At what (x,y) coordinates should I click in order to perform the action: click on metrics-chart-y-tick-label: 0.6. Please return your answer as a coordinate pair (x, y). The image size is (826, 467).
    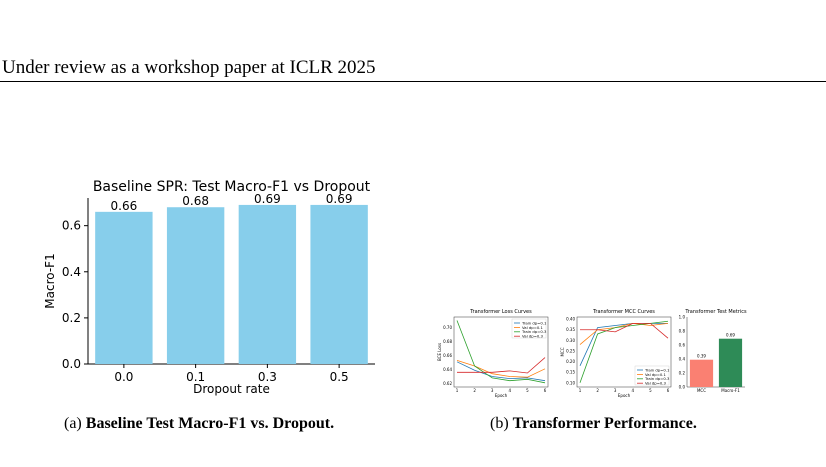
    Looking at the image, I should click on (682, 345).